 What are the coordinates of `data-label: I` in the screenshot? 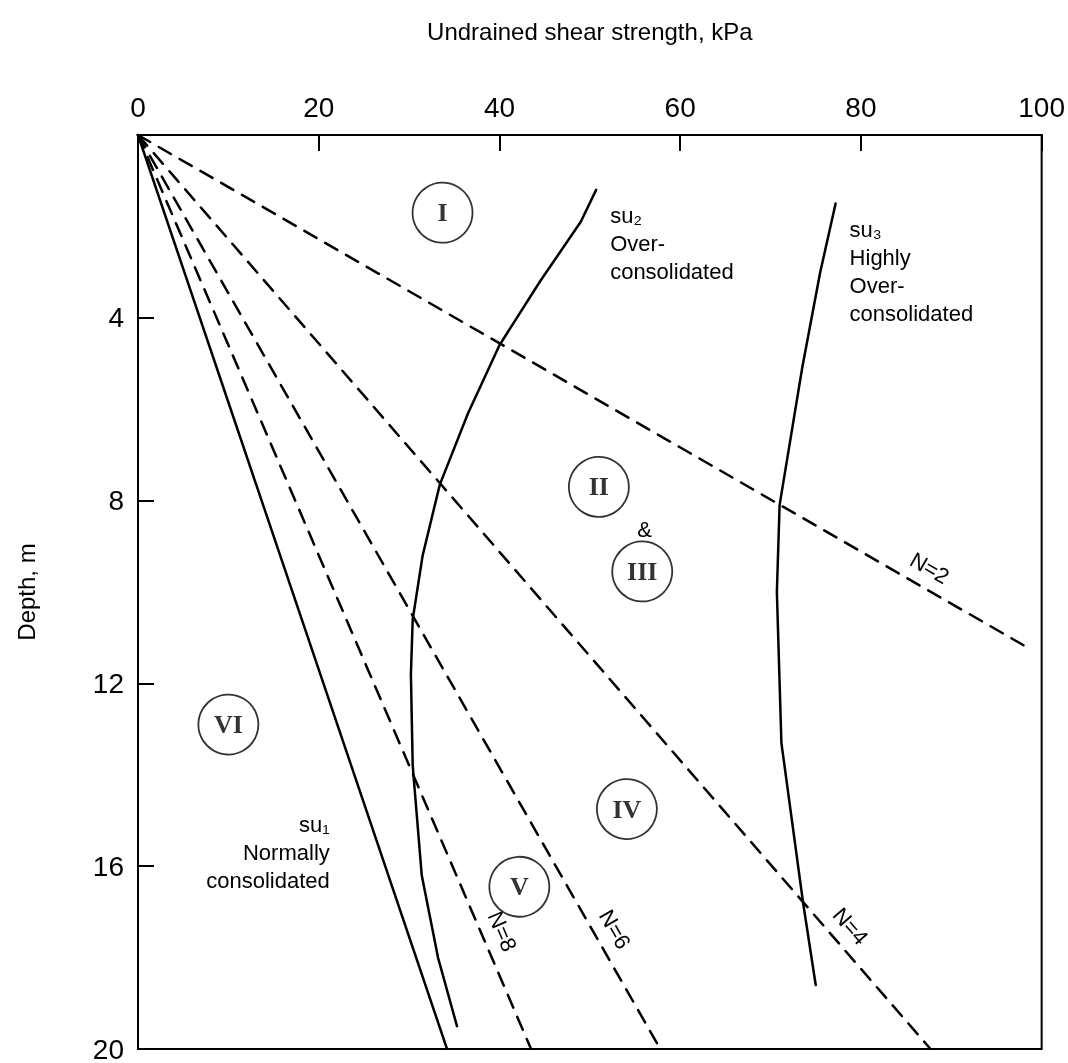 It's located at (442, 213).